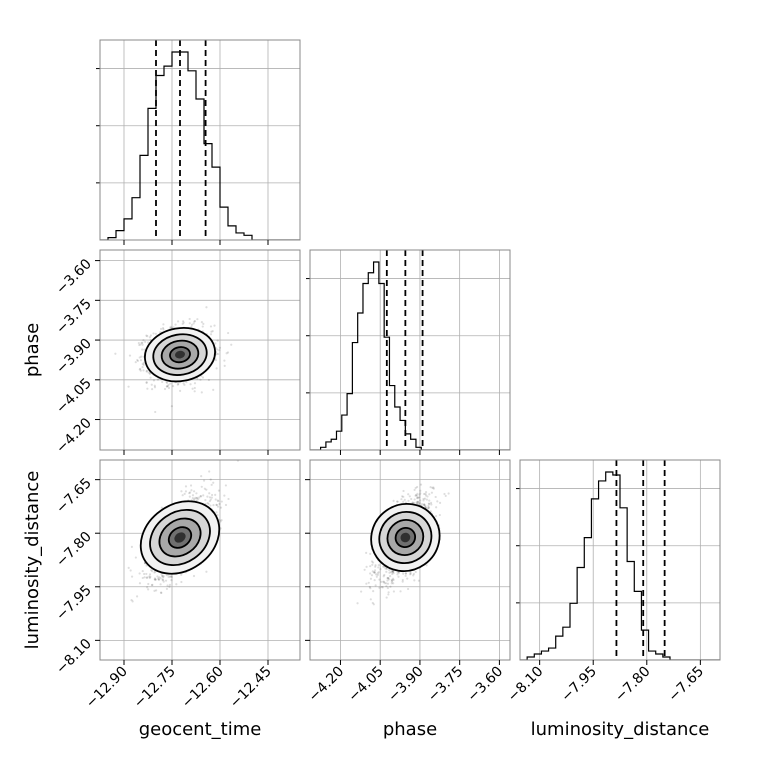 The image size is (760, 760). I want to click on y-tick-label: −4.20, so click(74, 436).